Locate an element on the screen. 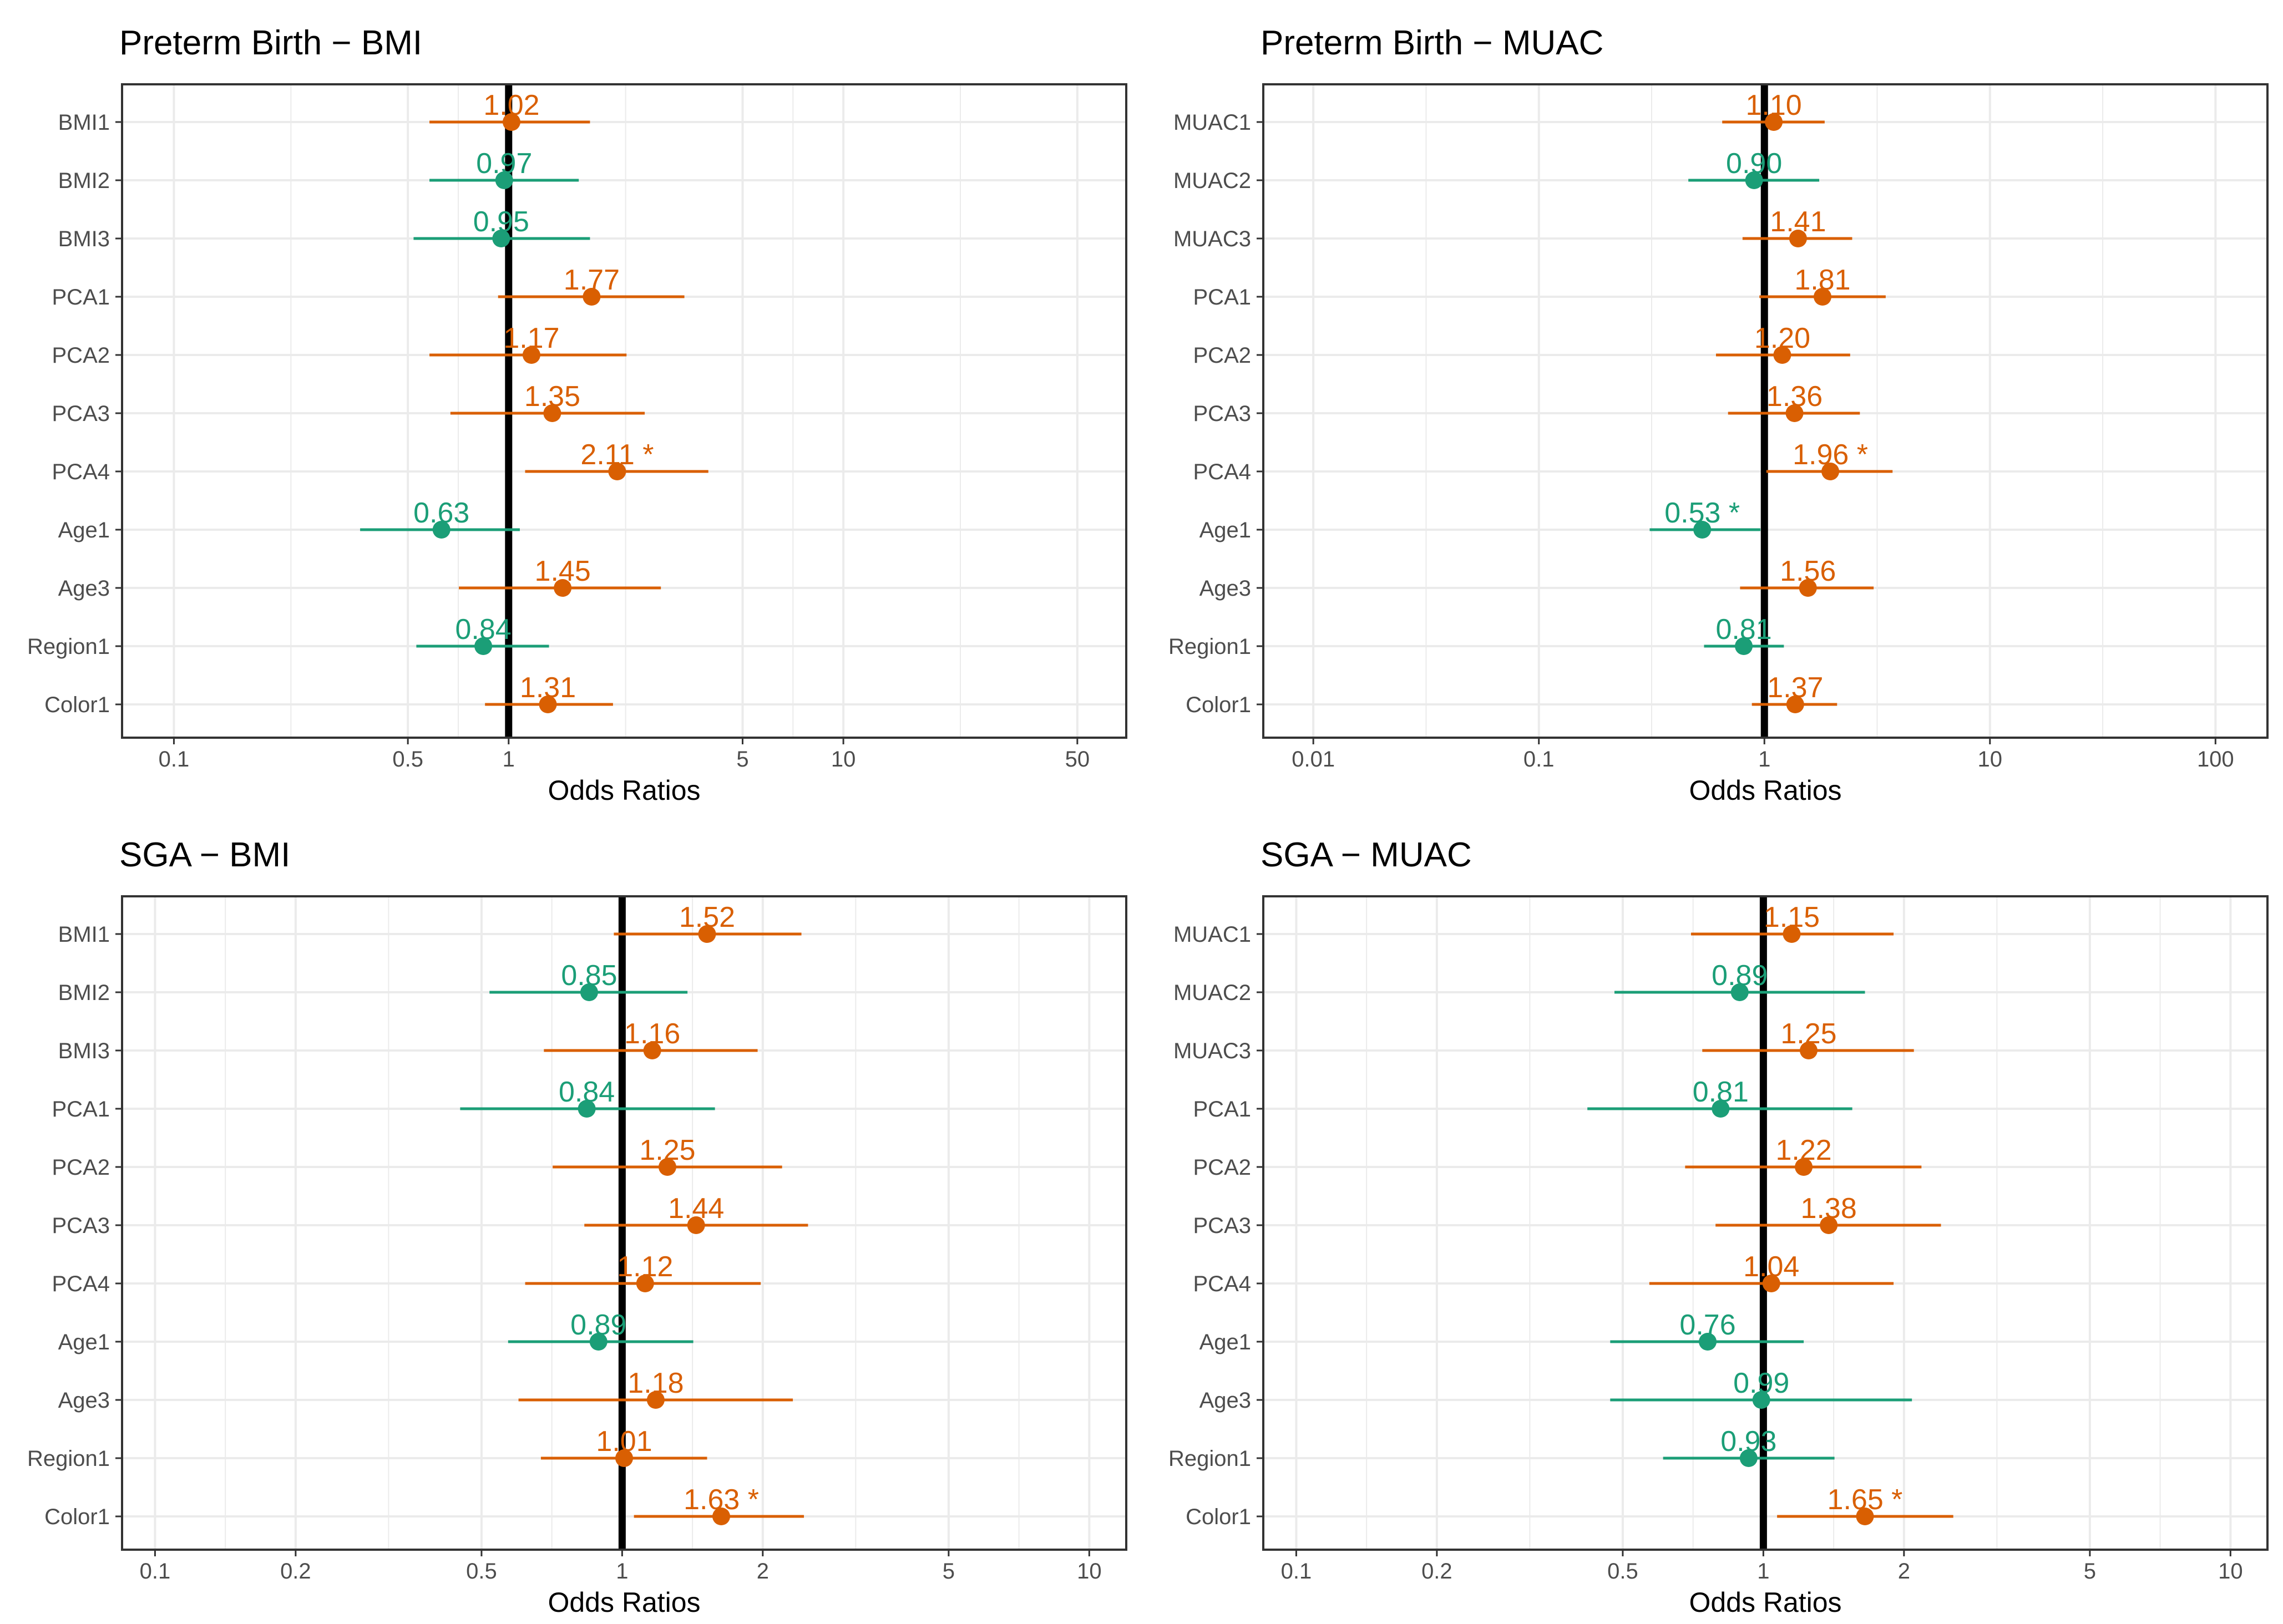 The width and height of the screenshot is (2283, 1624). y-tick-label: Region1 is located at coordinates (1209, 1459).